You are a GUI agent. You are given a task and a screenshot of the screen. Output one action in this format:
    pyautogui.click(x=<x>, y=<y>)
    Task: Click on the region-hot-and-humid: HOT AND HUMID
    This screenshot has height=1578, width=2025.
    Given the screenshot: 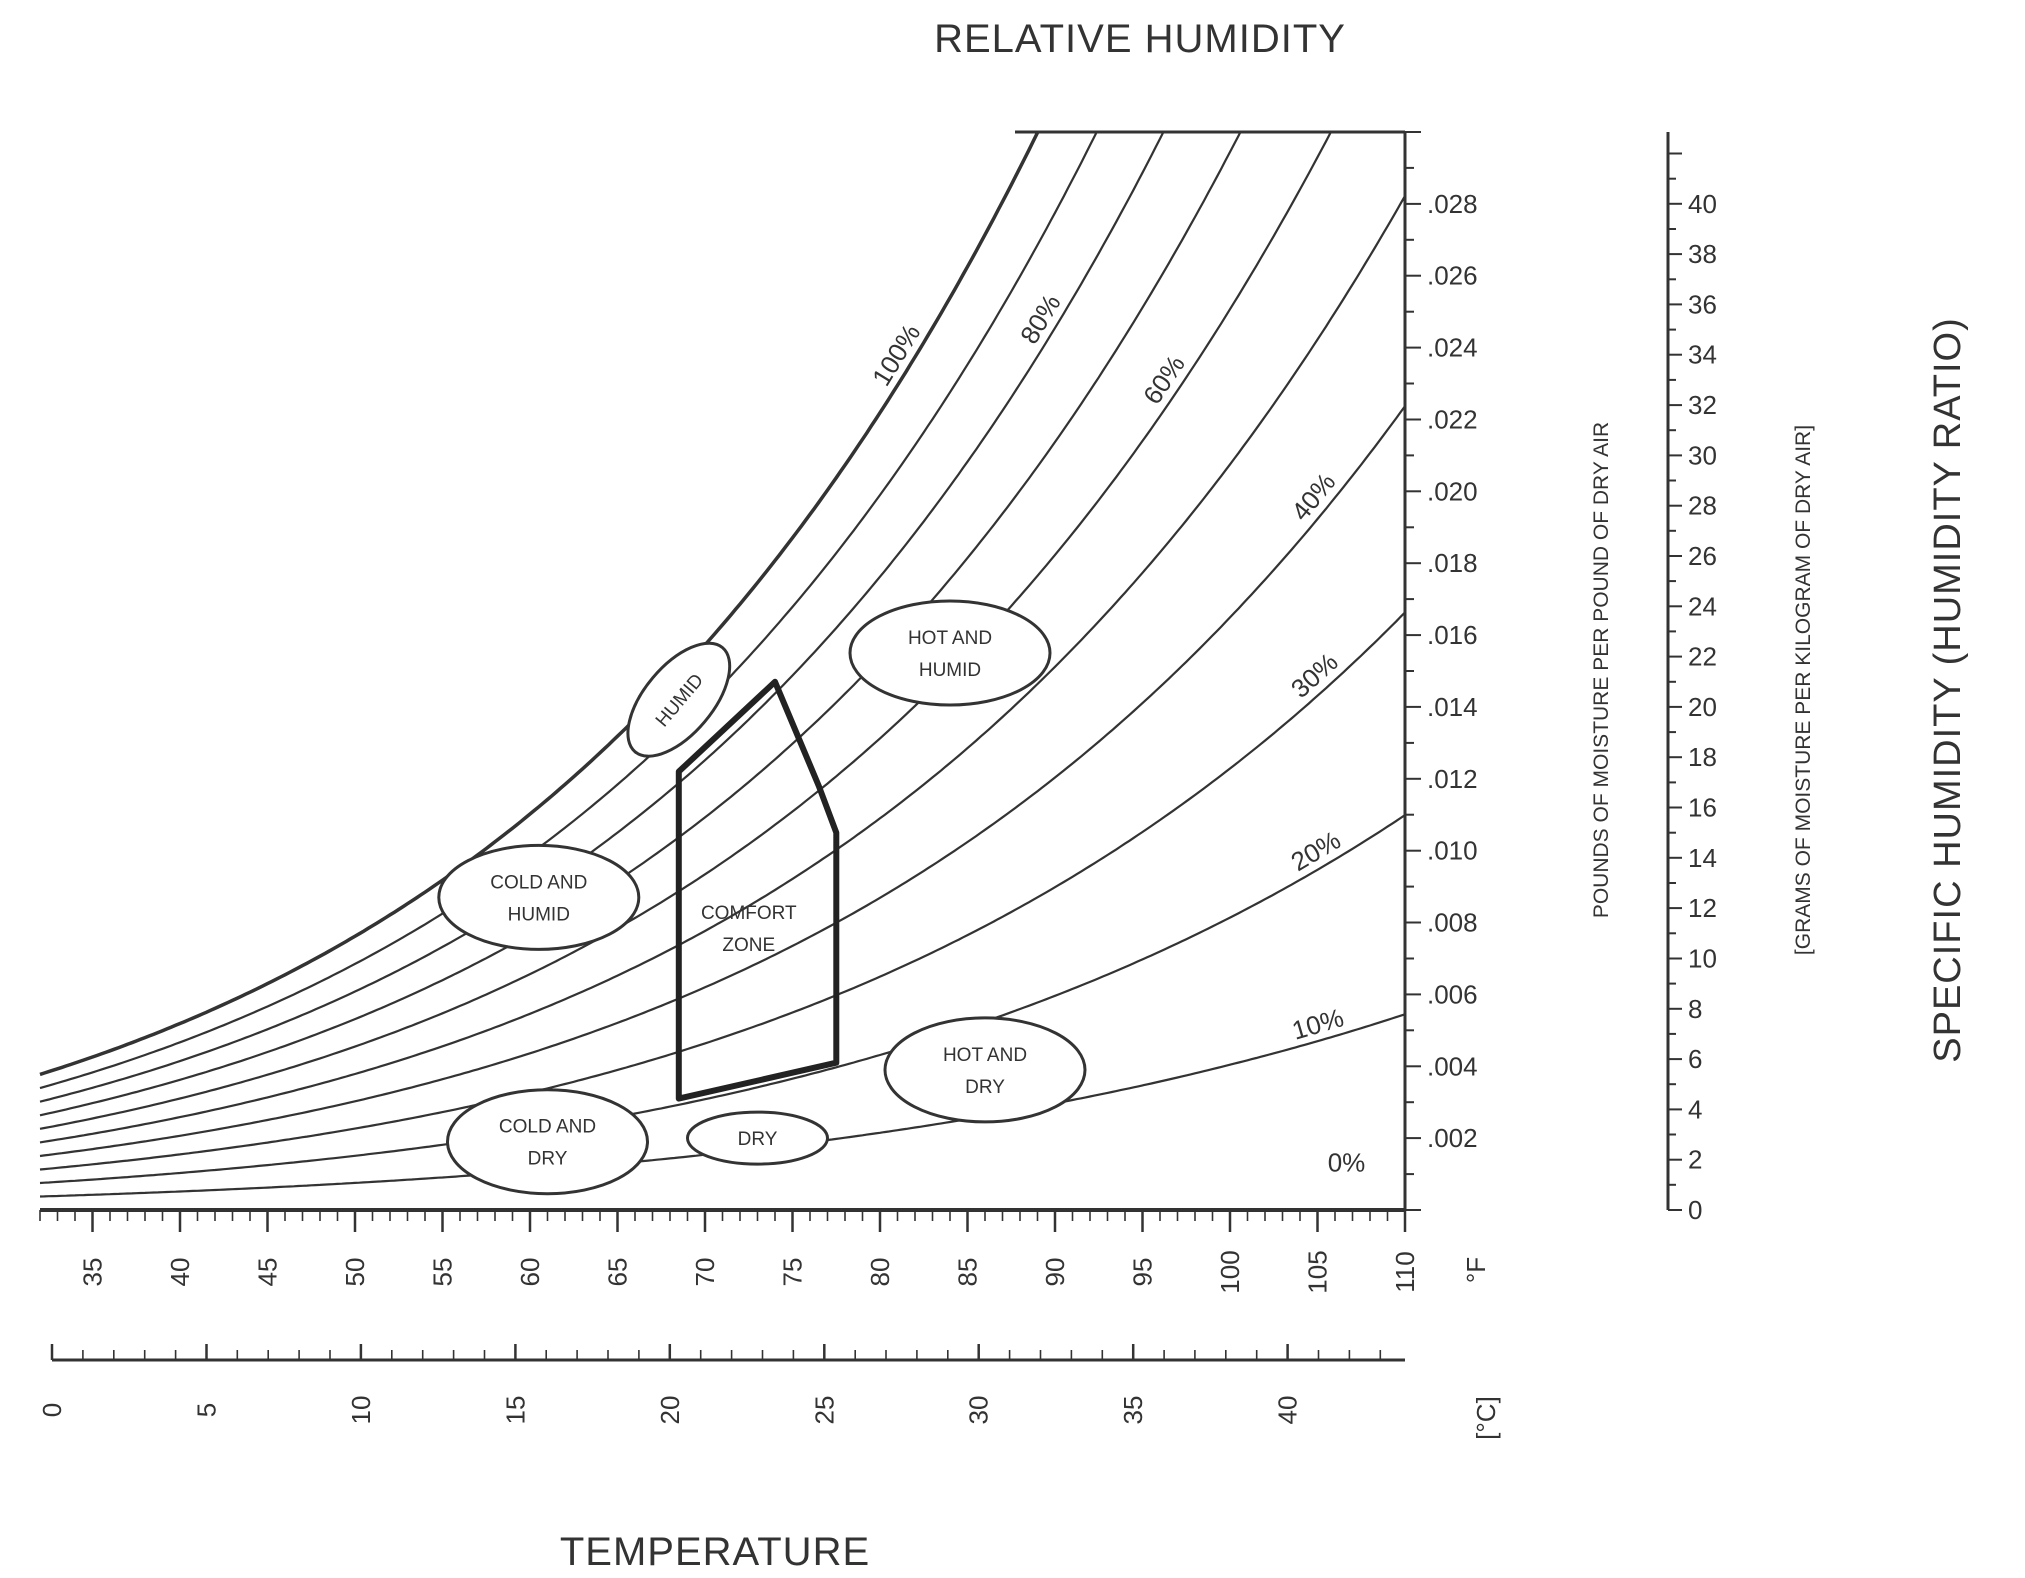 What is the action you would take?
    pyautogui.click(x=950, y=653)
    